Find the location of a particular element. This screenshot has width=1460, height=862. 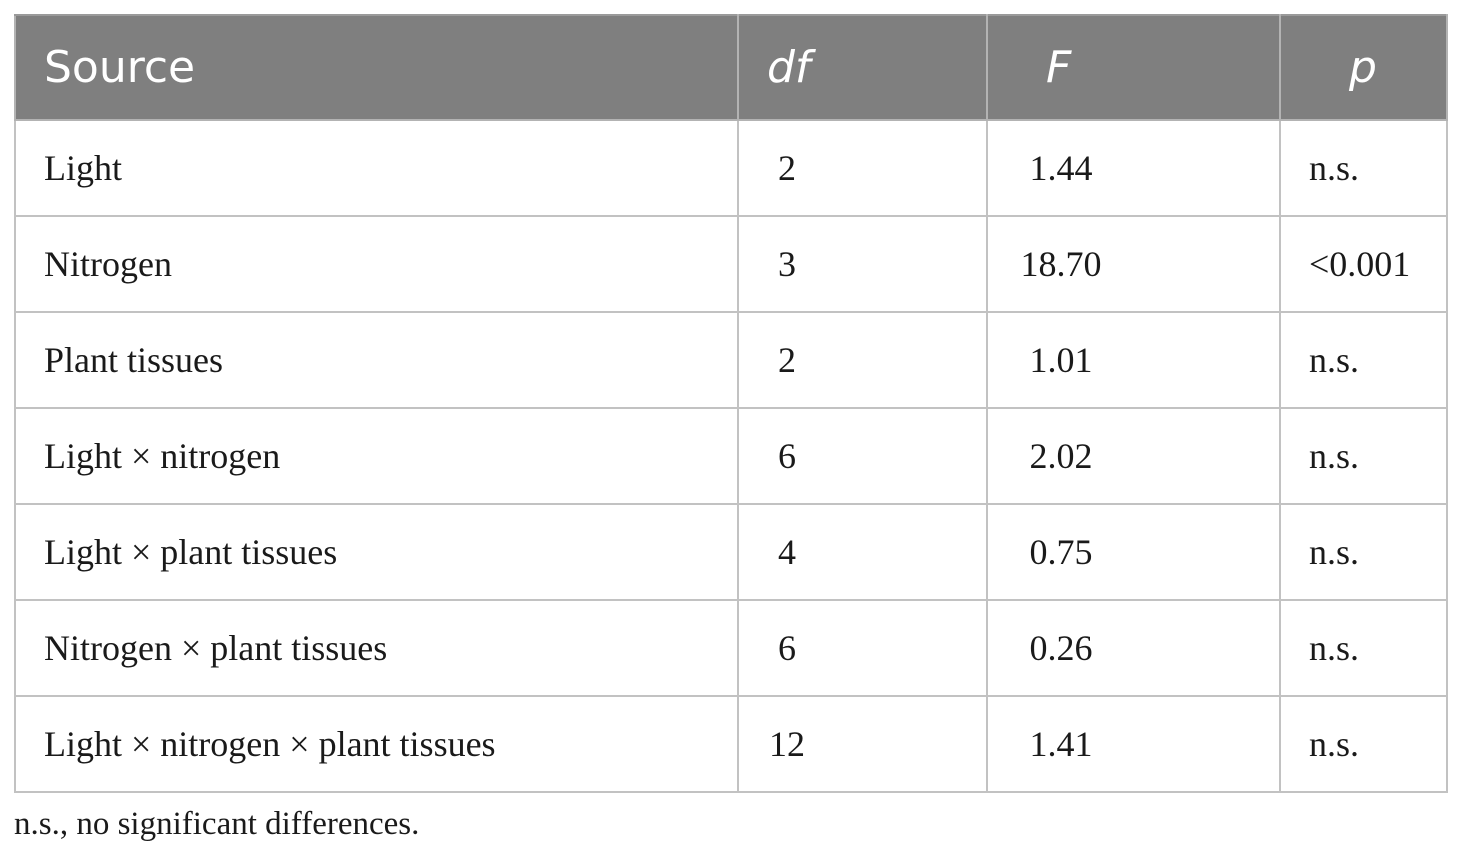

header-source: Source is located at coordinates (376, 67).